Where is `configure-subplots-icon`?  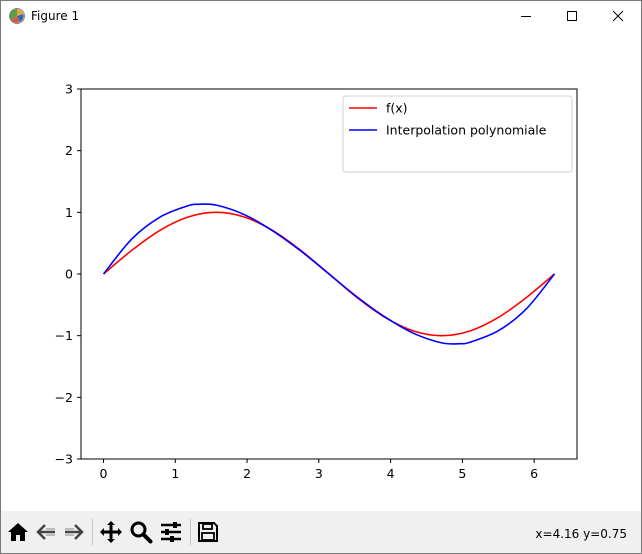
configure-subplots-icon is located at coordinates (171, 532).